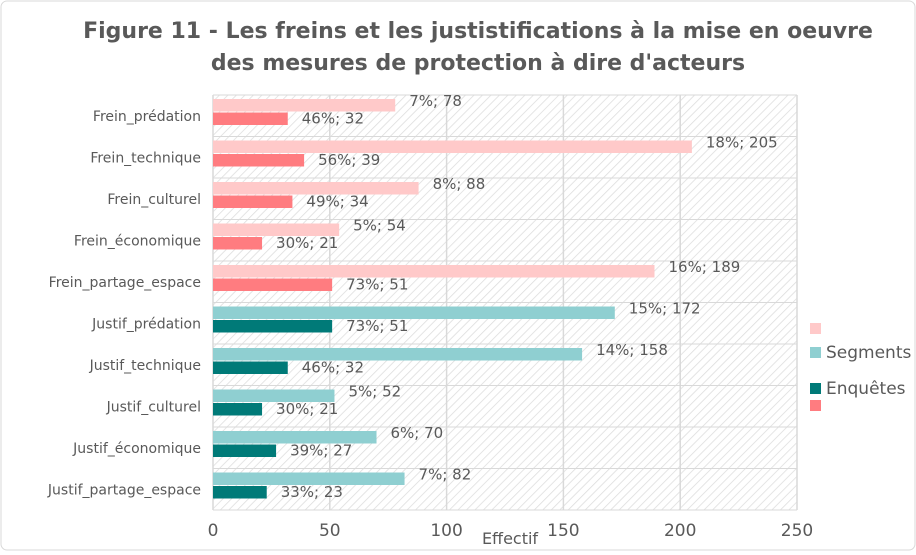 The width and height of the screenshot is (916, 555). What do you see at coordinates (459, 184) in the screenshot?
I see `data-label: 8%; 88` at bounding box center [459, 184].